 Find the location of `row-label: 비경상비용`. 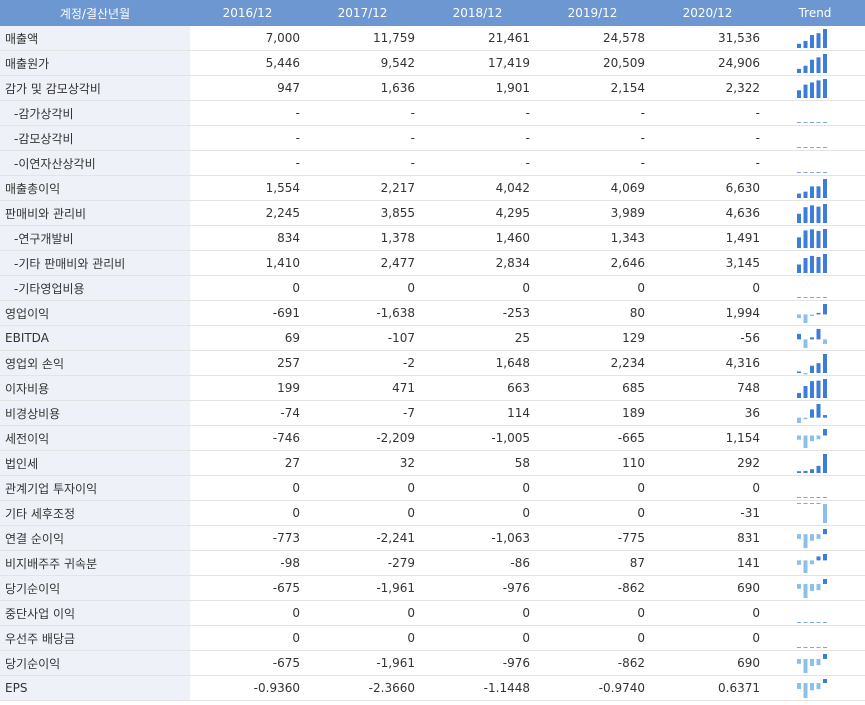

row-label: 비경상비용 is located at coordinates (95, 413).